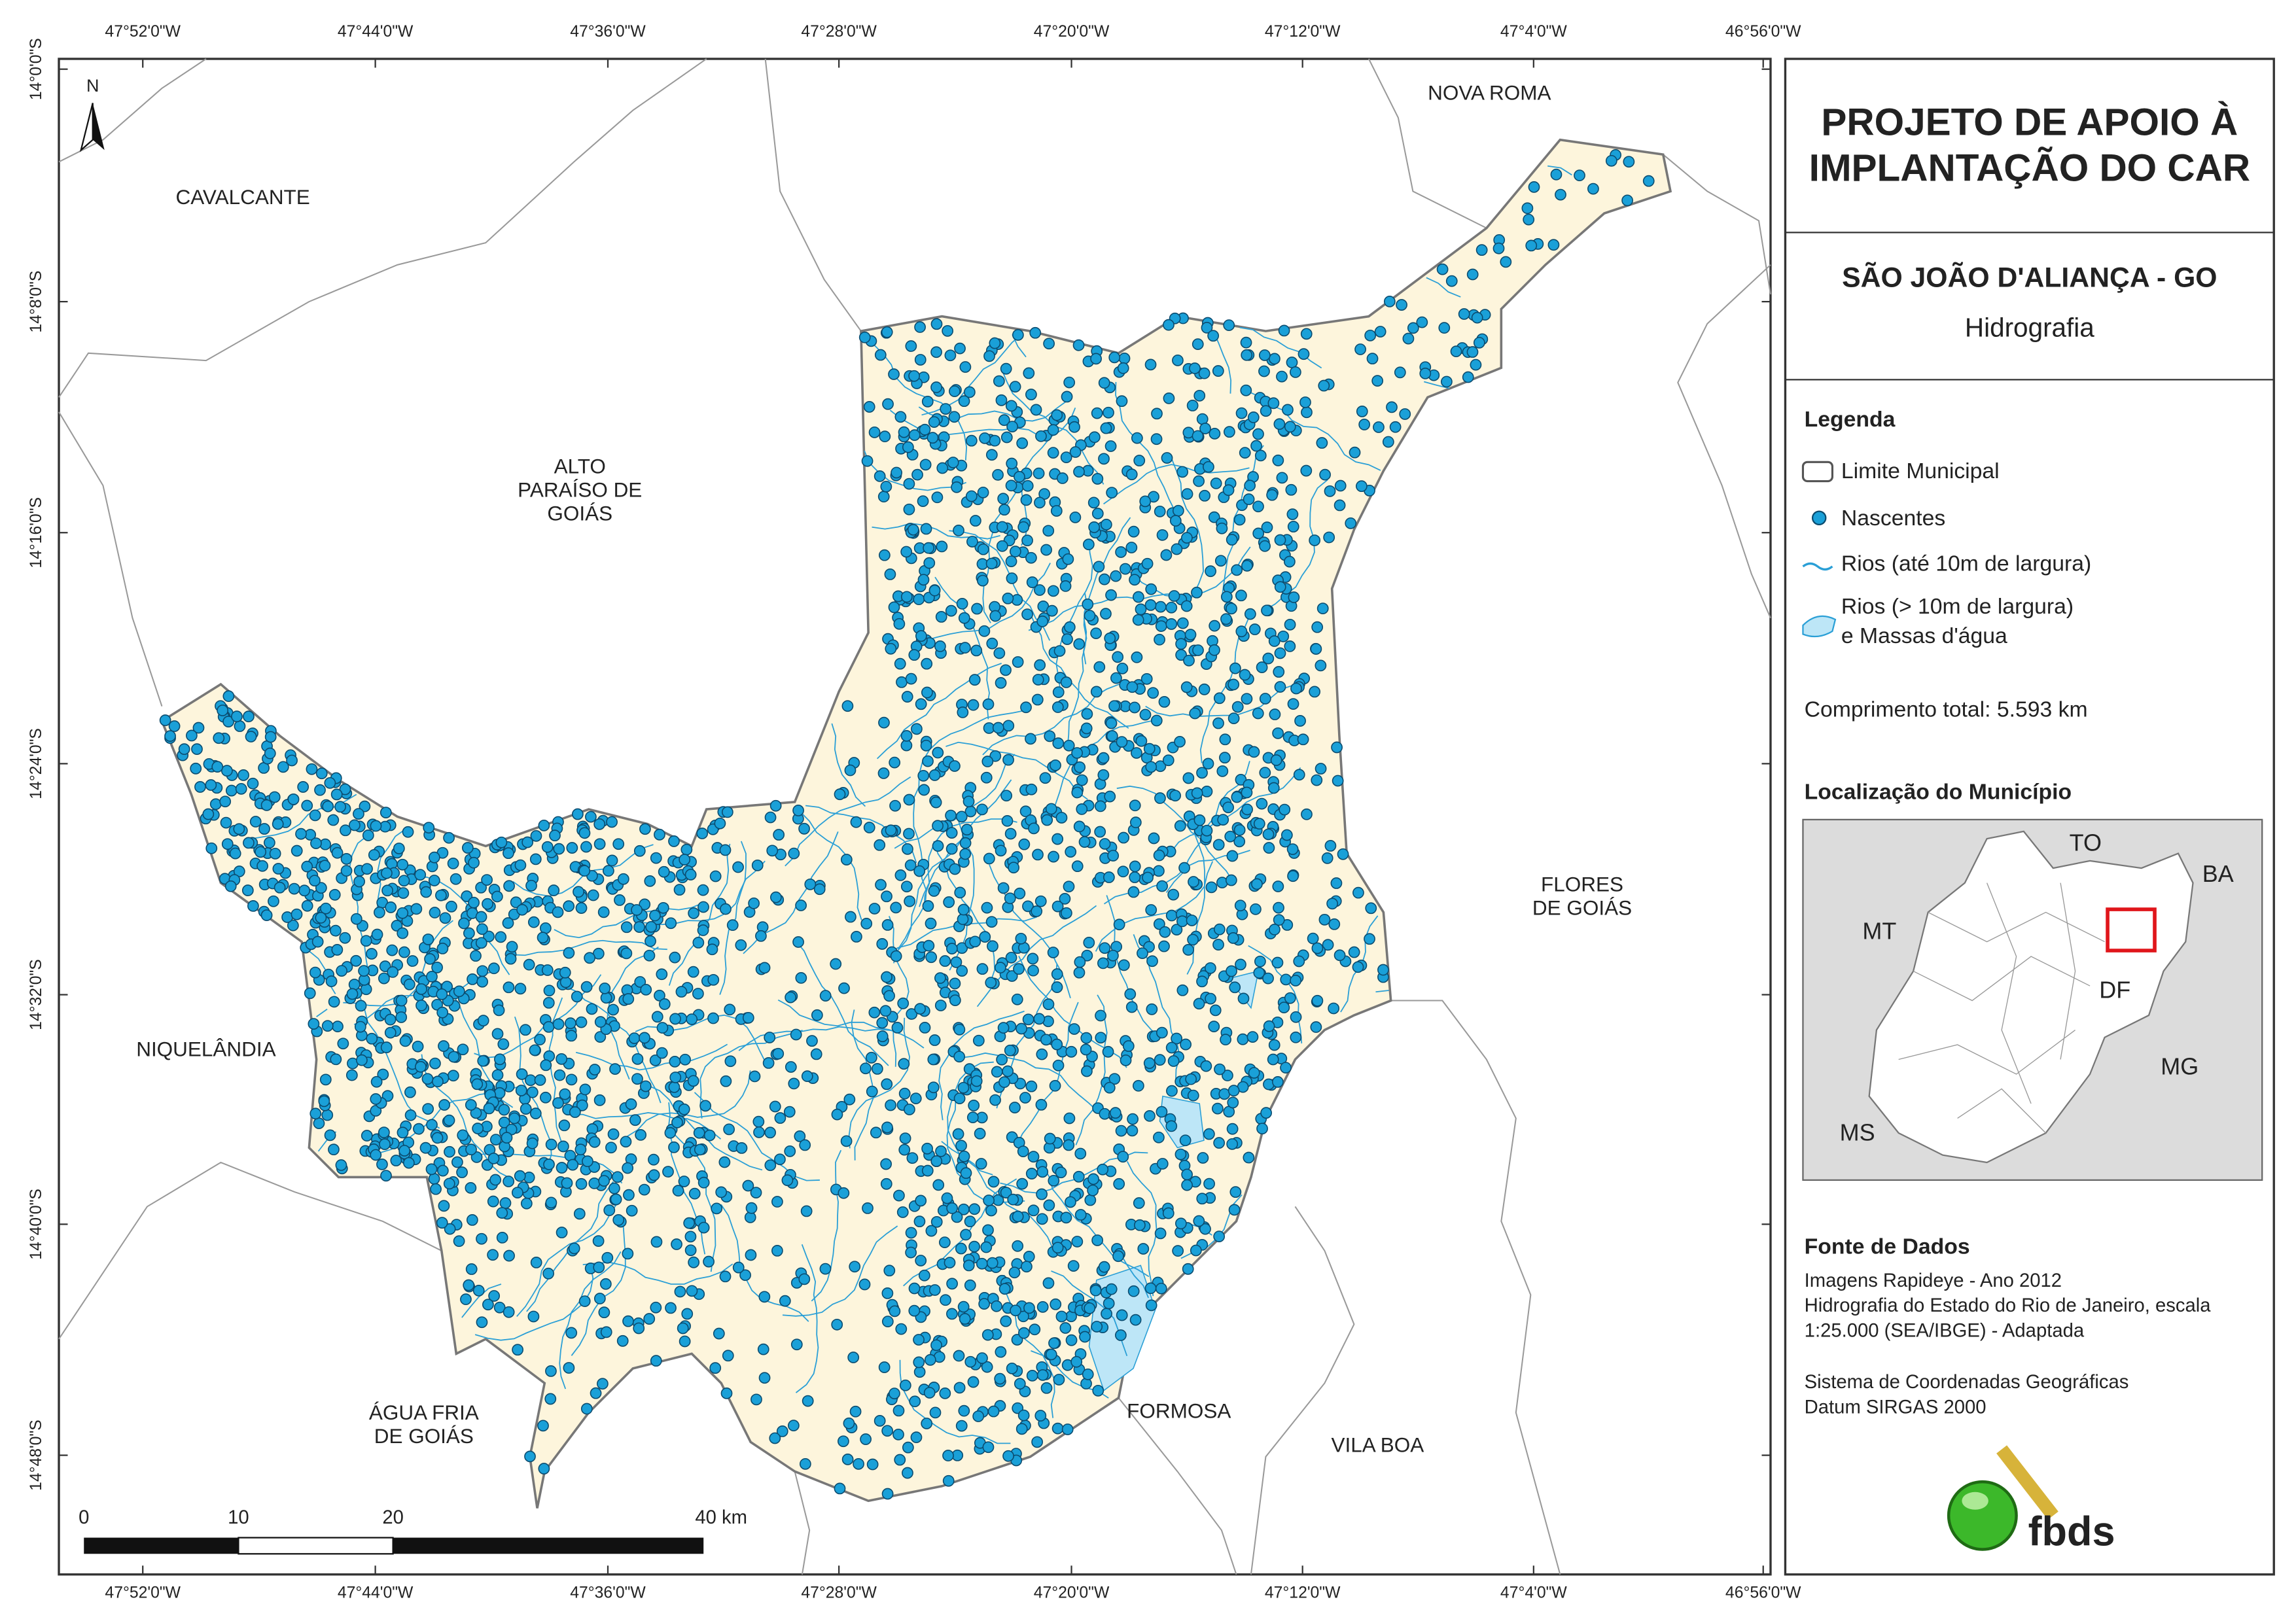  I want to click on boundary, so click(1724, 442).